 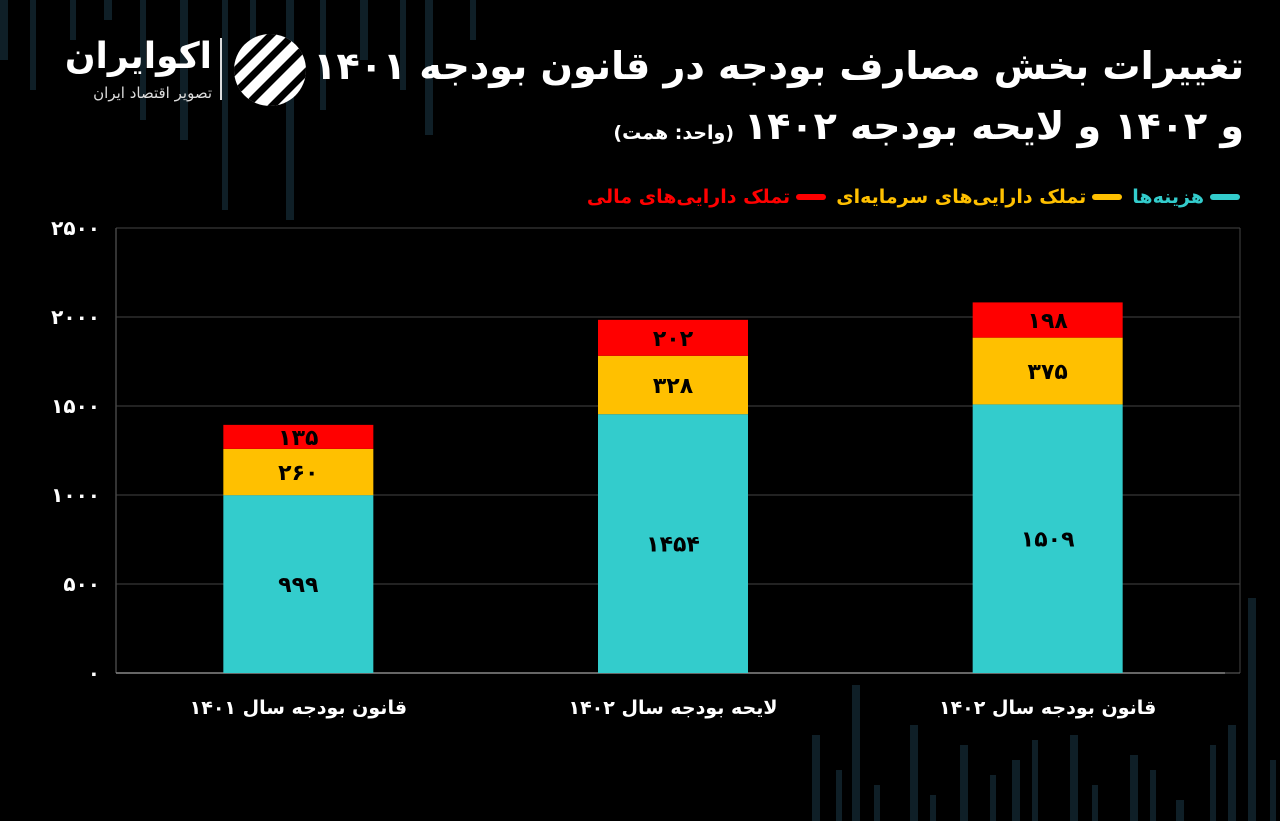 What do you see at coordinates (298, 708) in the screenshot?
I see `x-tick-label: قانون بودجه سال ۱۴۰۱` at bounding box center [298, 708].